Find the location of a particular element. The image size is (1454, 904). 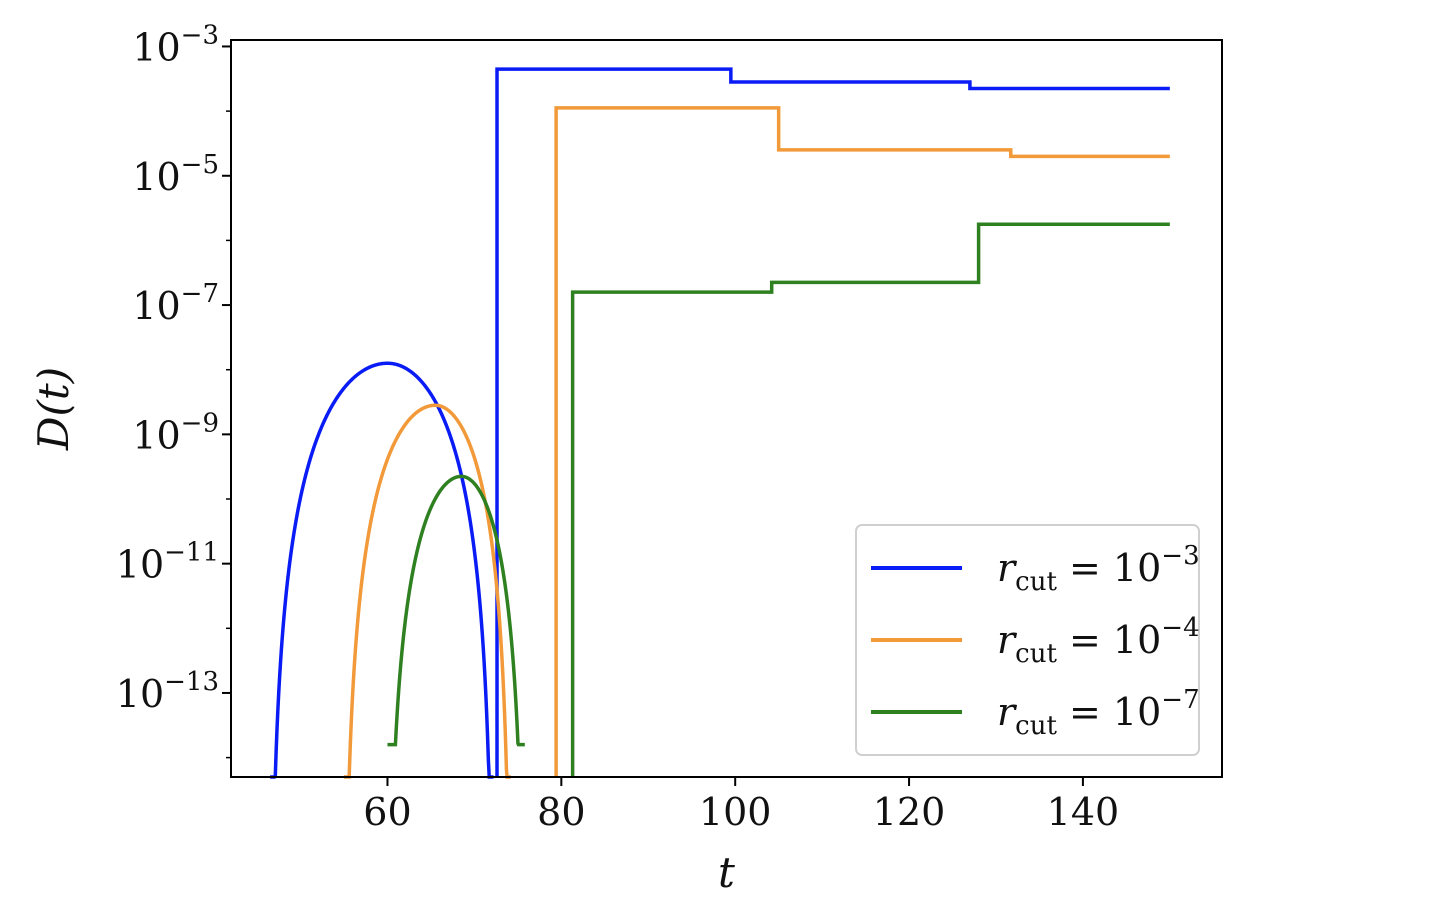

y-tick-label: 10⁻³ is located at coordinates (175, 44).